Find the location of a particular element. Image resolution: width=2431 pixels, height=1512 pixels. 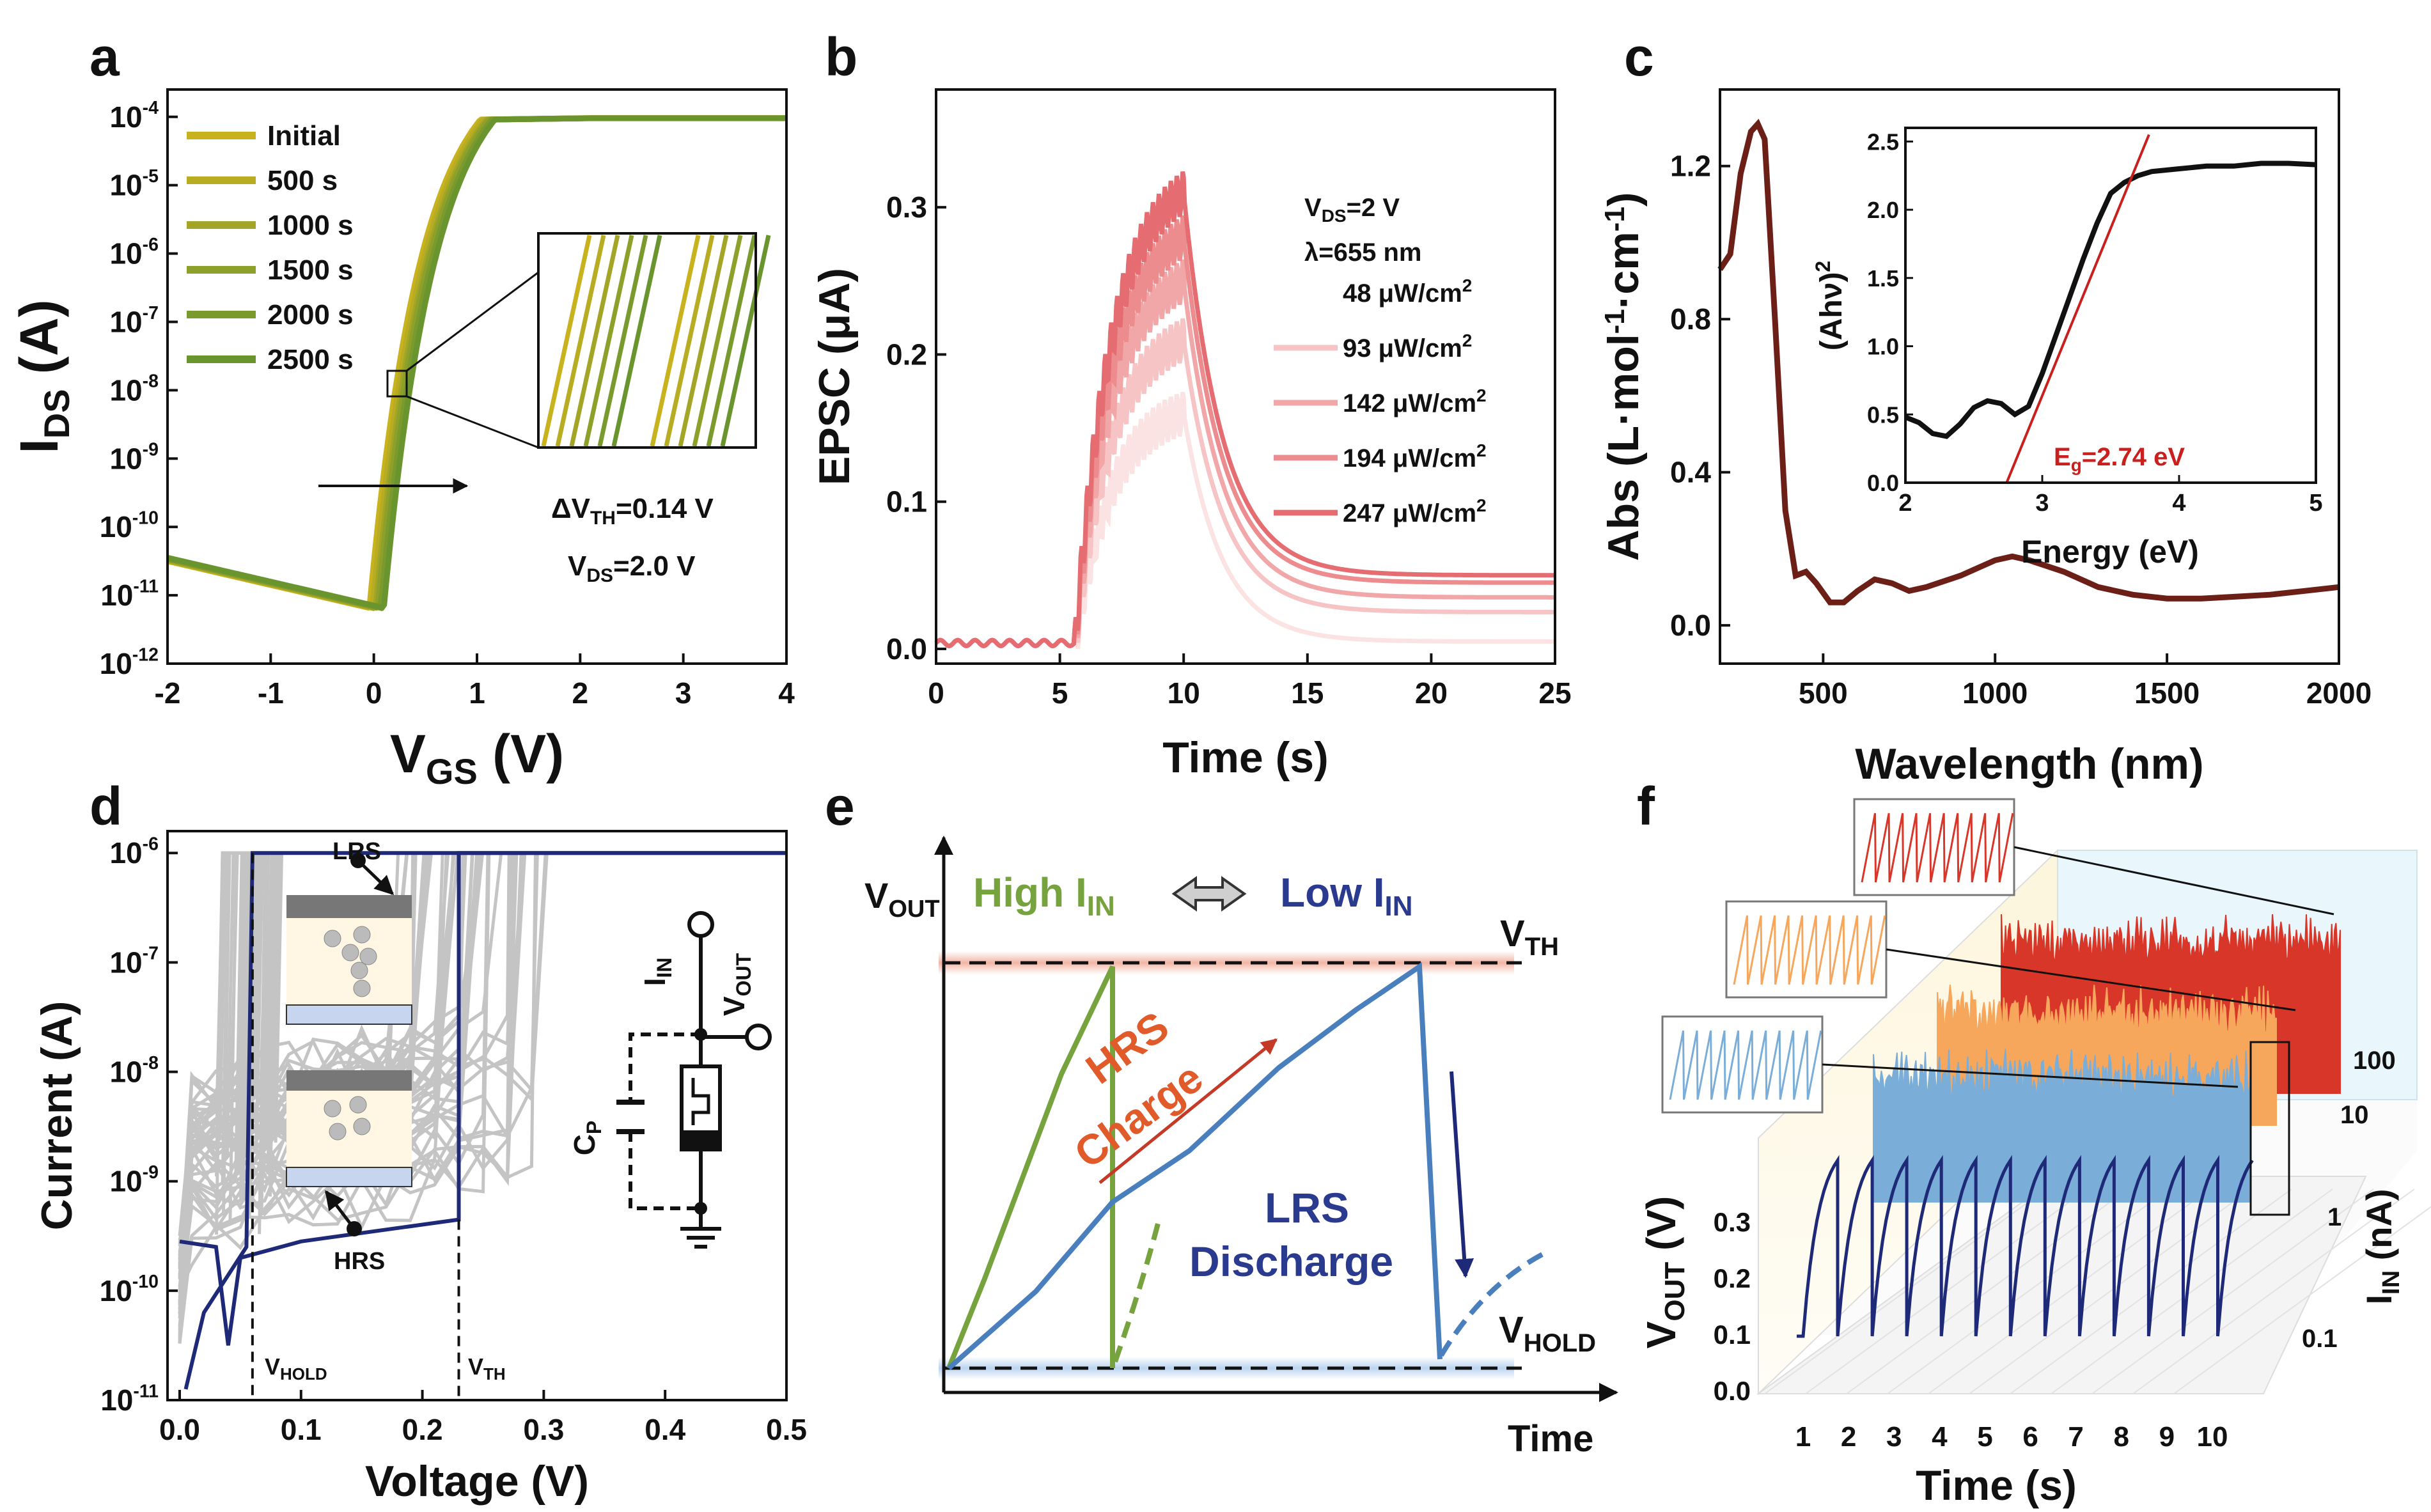

panel-b-legend-label: 48 μW/cm2 is located at coordinates (1407, 292).